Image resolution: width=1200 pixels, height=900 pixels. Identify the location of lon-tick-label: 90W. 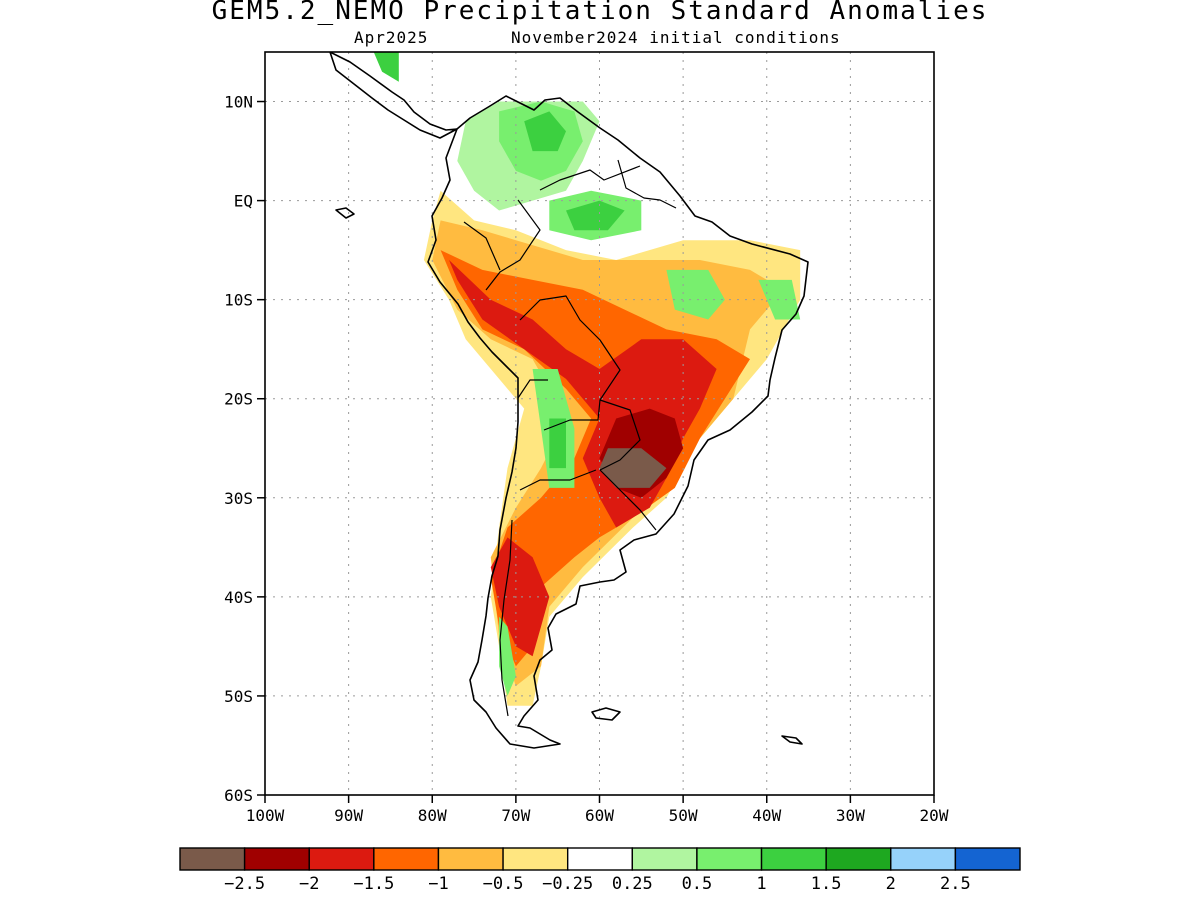
(348, 815).